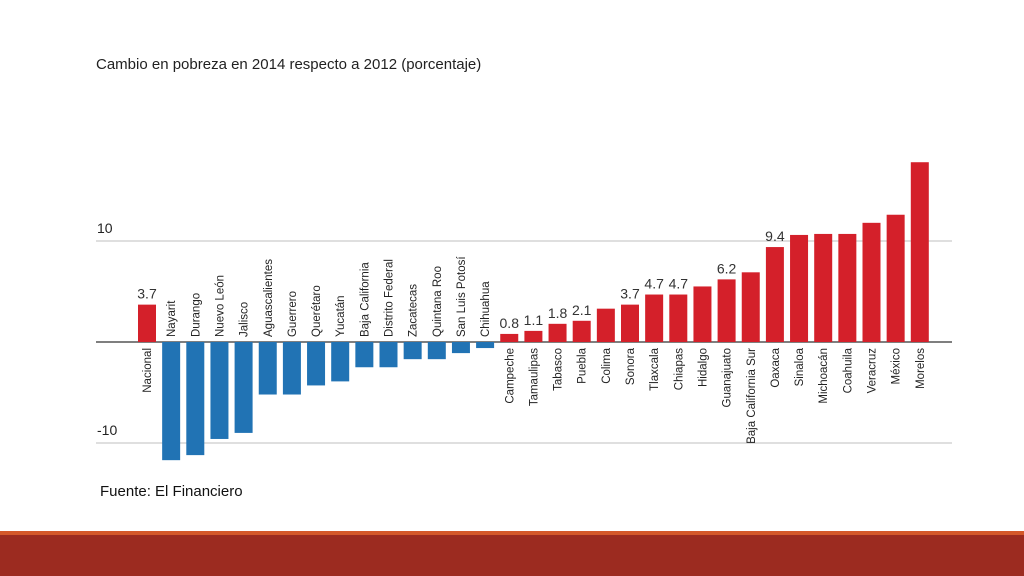 The width and height of the screenshot is (1024, 576). What do you see at coordinates (776, 367) in the screenshot?
I see `category-label: Oaxaca` at bounding box center [776, 367].